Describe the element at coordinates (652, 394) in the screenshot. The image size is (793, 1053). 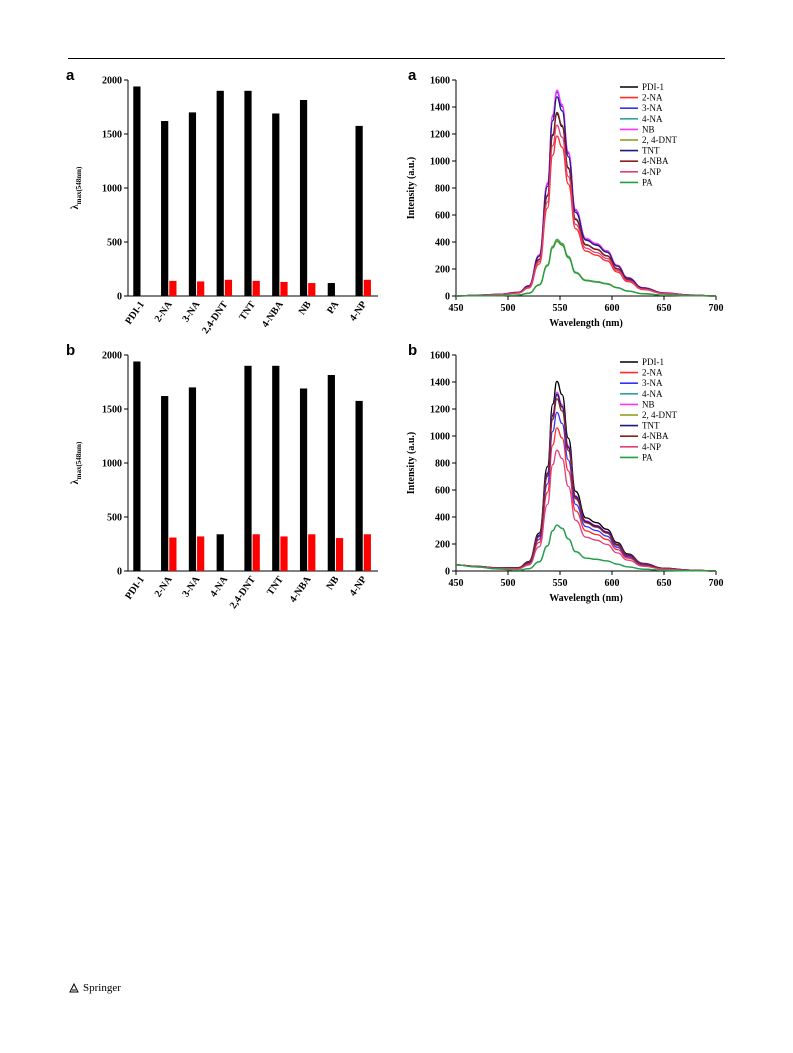
I see `legend-label: 4-NA` at that location.